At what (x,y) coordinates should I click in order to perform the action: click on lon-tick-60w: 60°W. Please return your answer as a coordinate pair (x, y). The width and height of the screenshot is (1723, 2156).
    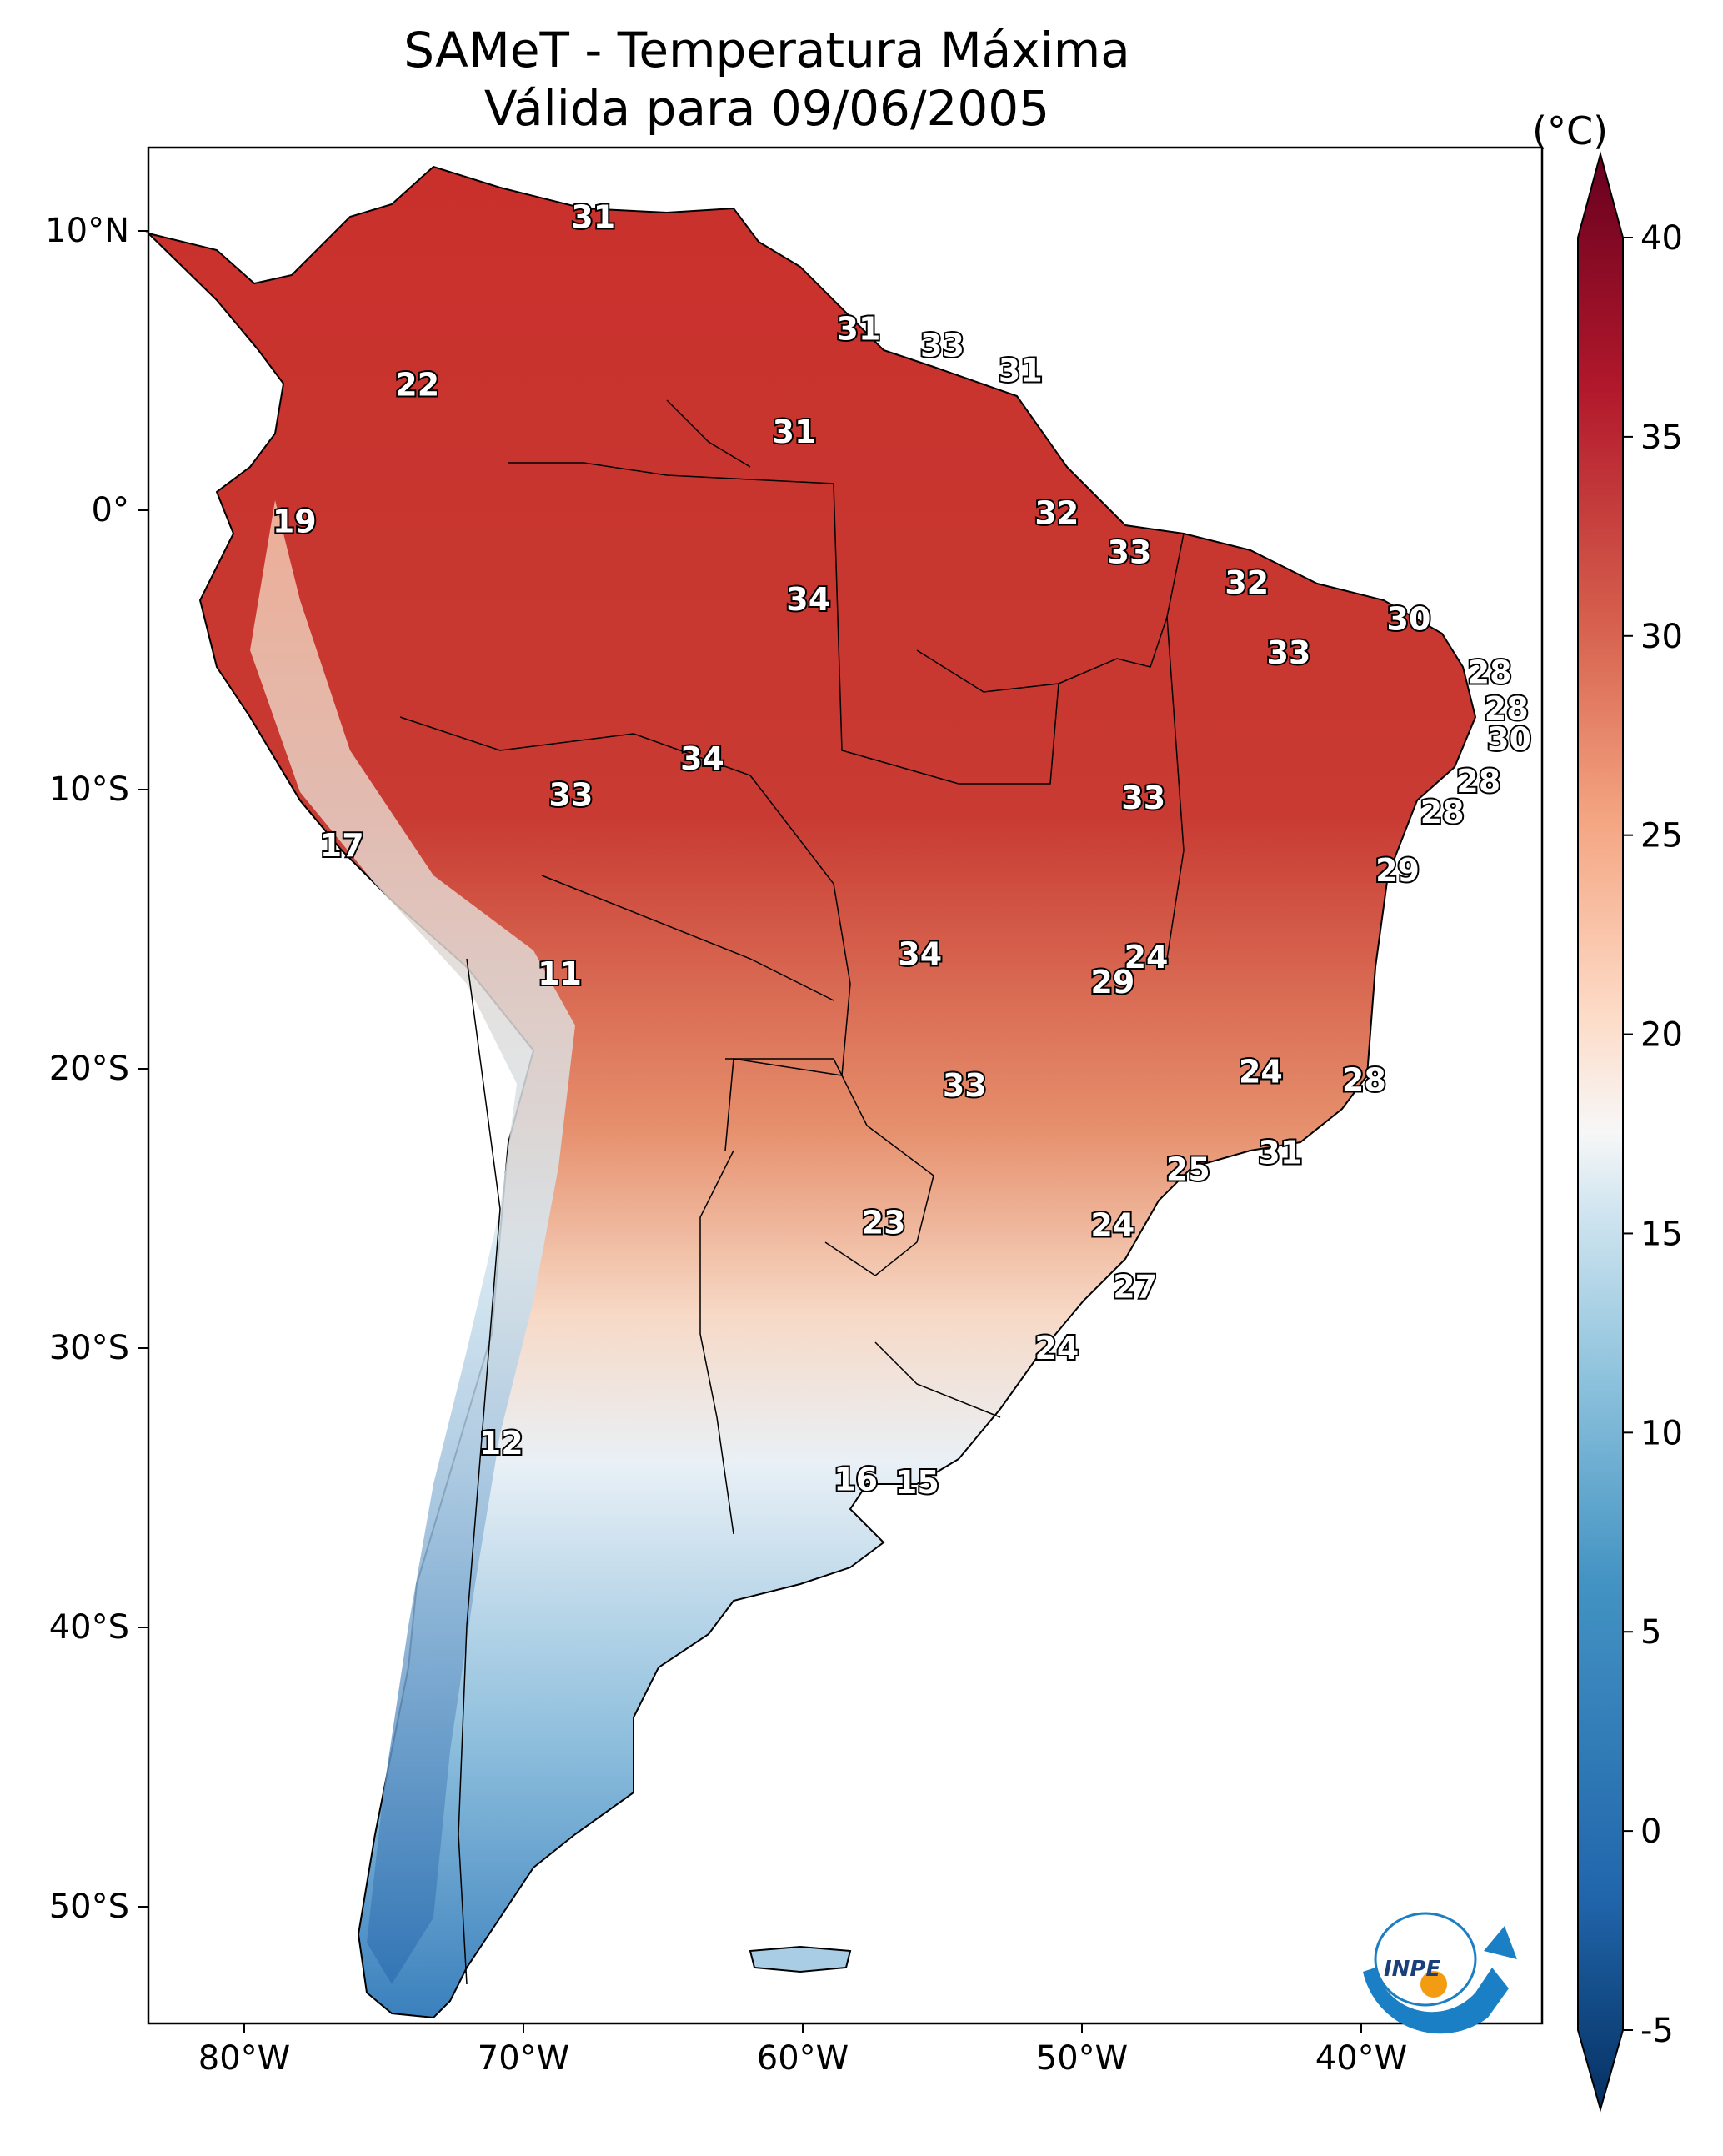
    Looking at the image, I should click on (803, 2050).